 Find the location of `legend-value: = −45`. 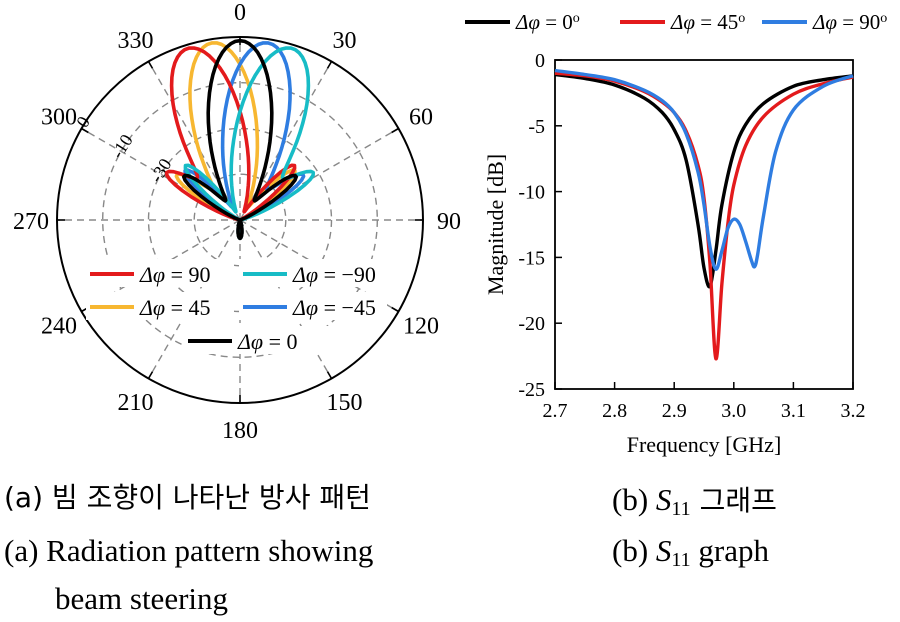

legend-value: = −45 is located at coordinates (347, 307).